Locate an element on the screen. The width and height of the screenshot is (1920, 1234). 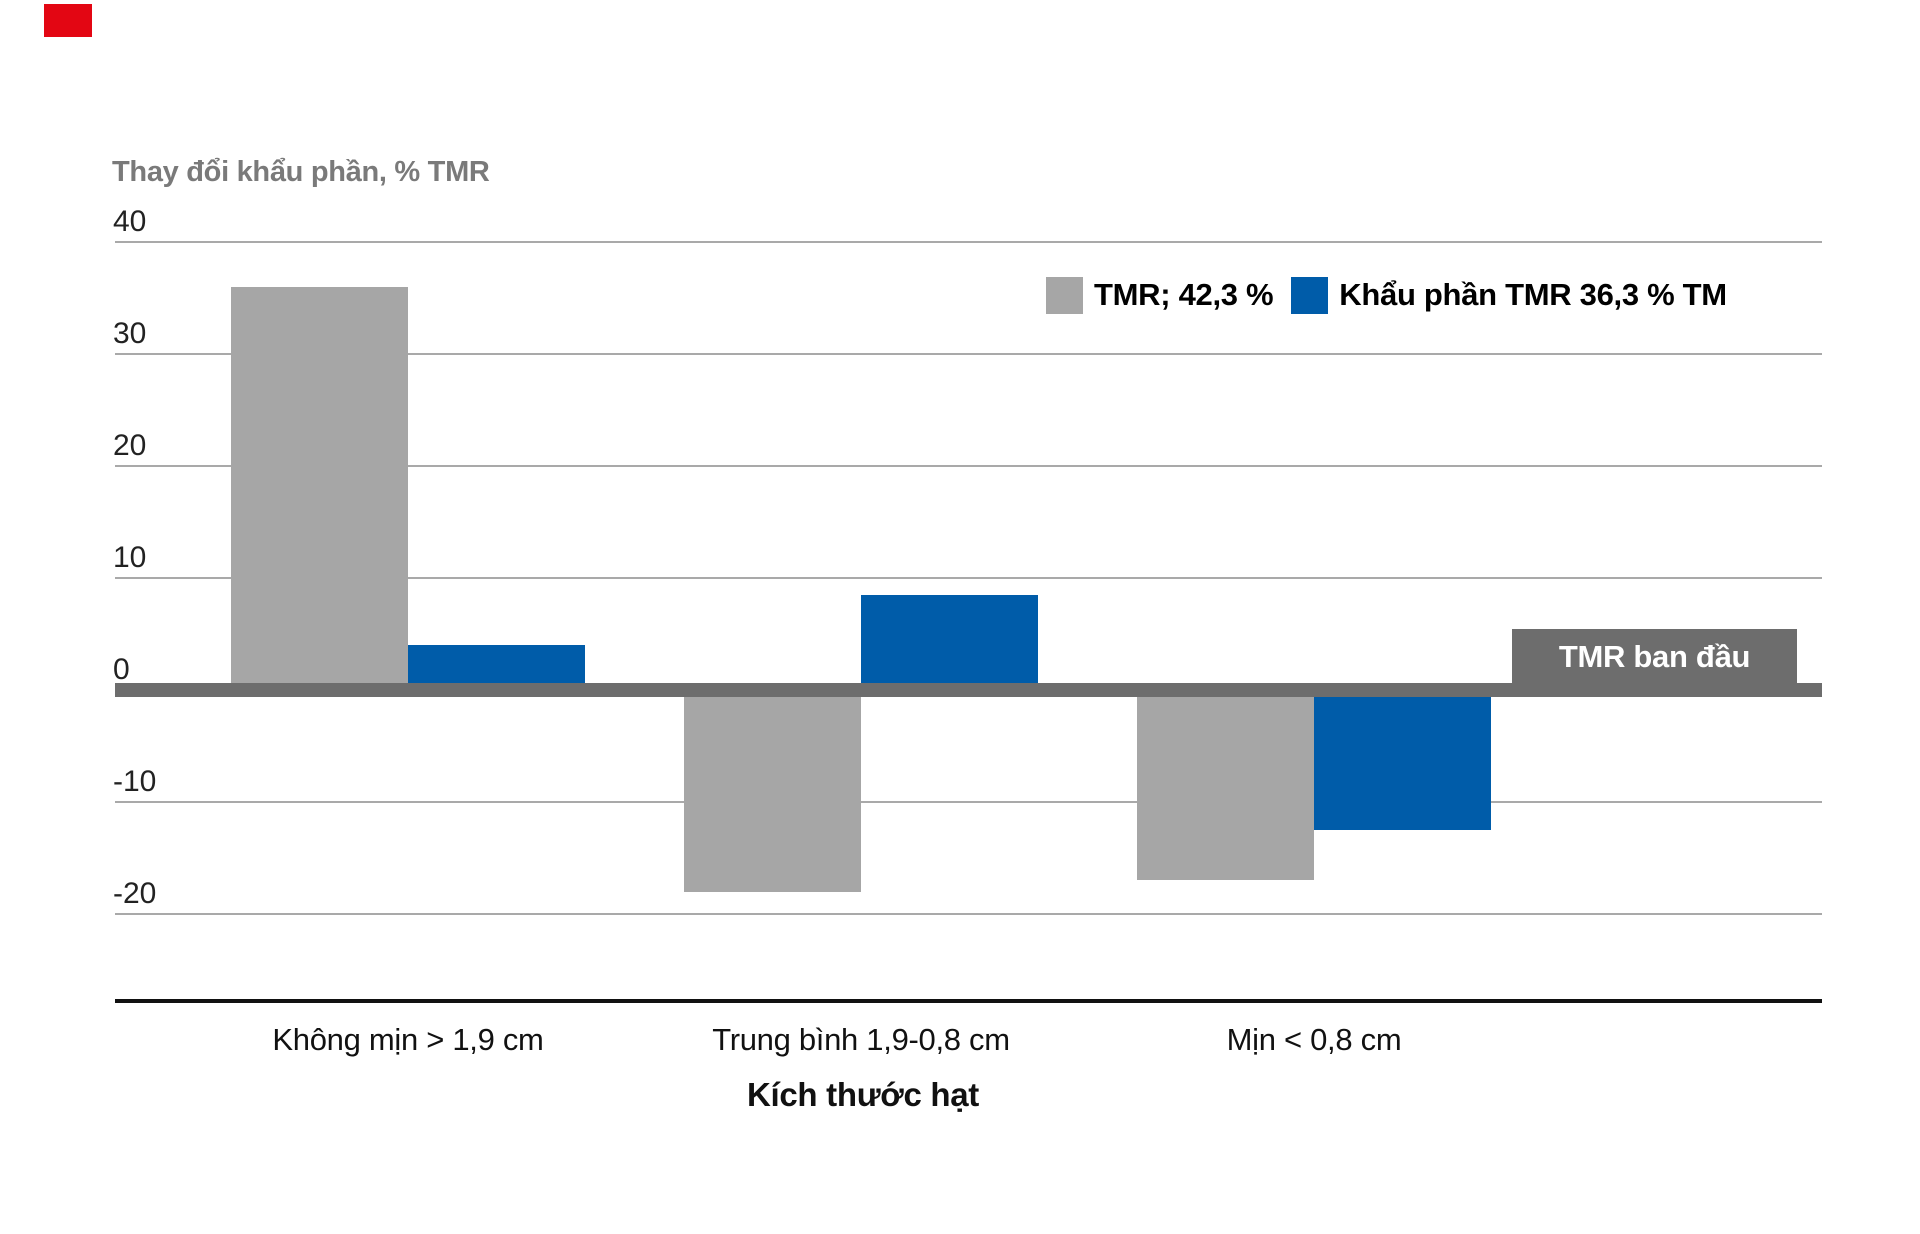
zero-baseline is located at coordinates (968, 690).